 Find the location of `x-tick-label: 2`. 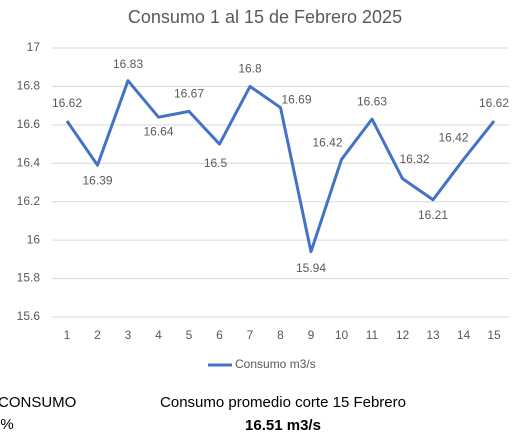

x-tick-label: 2 is located at coordinates (97, 335).